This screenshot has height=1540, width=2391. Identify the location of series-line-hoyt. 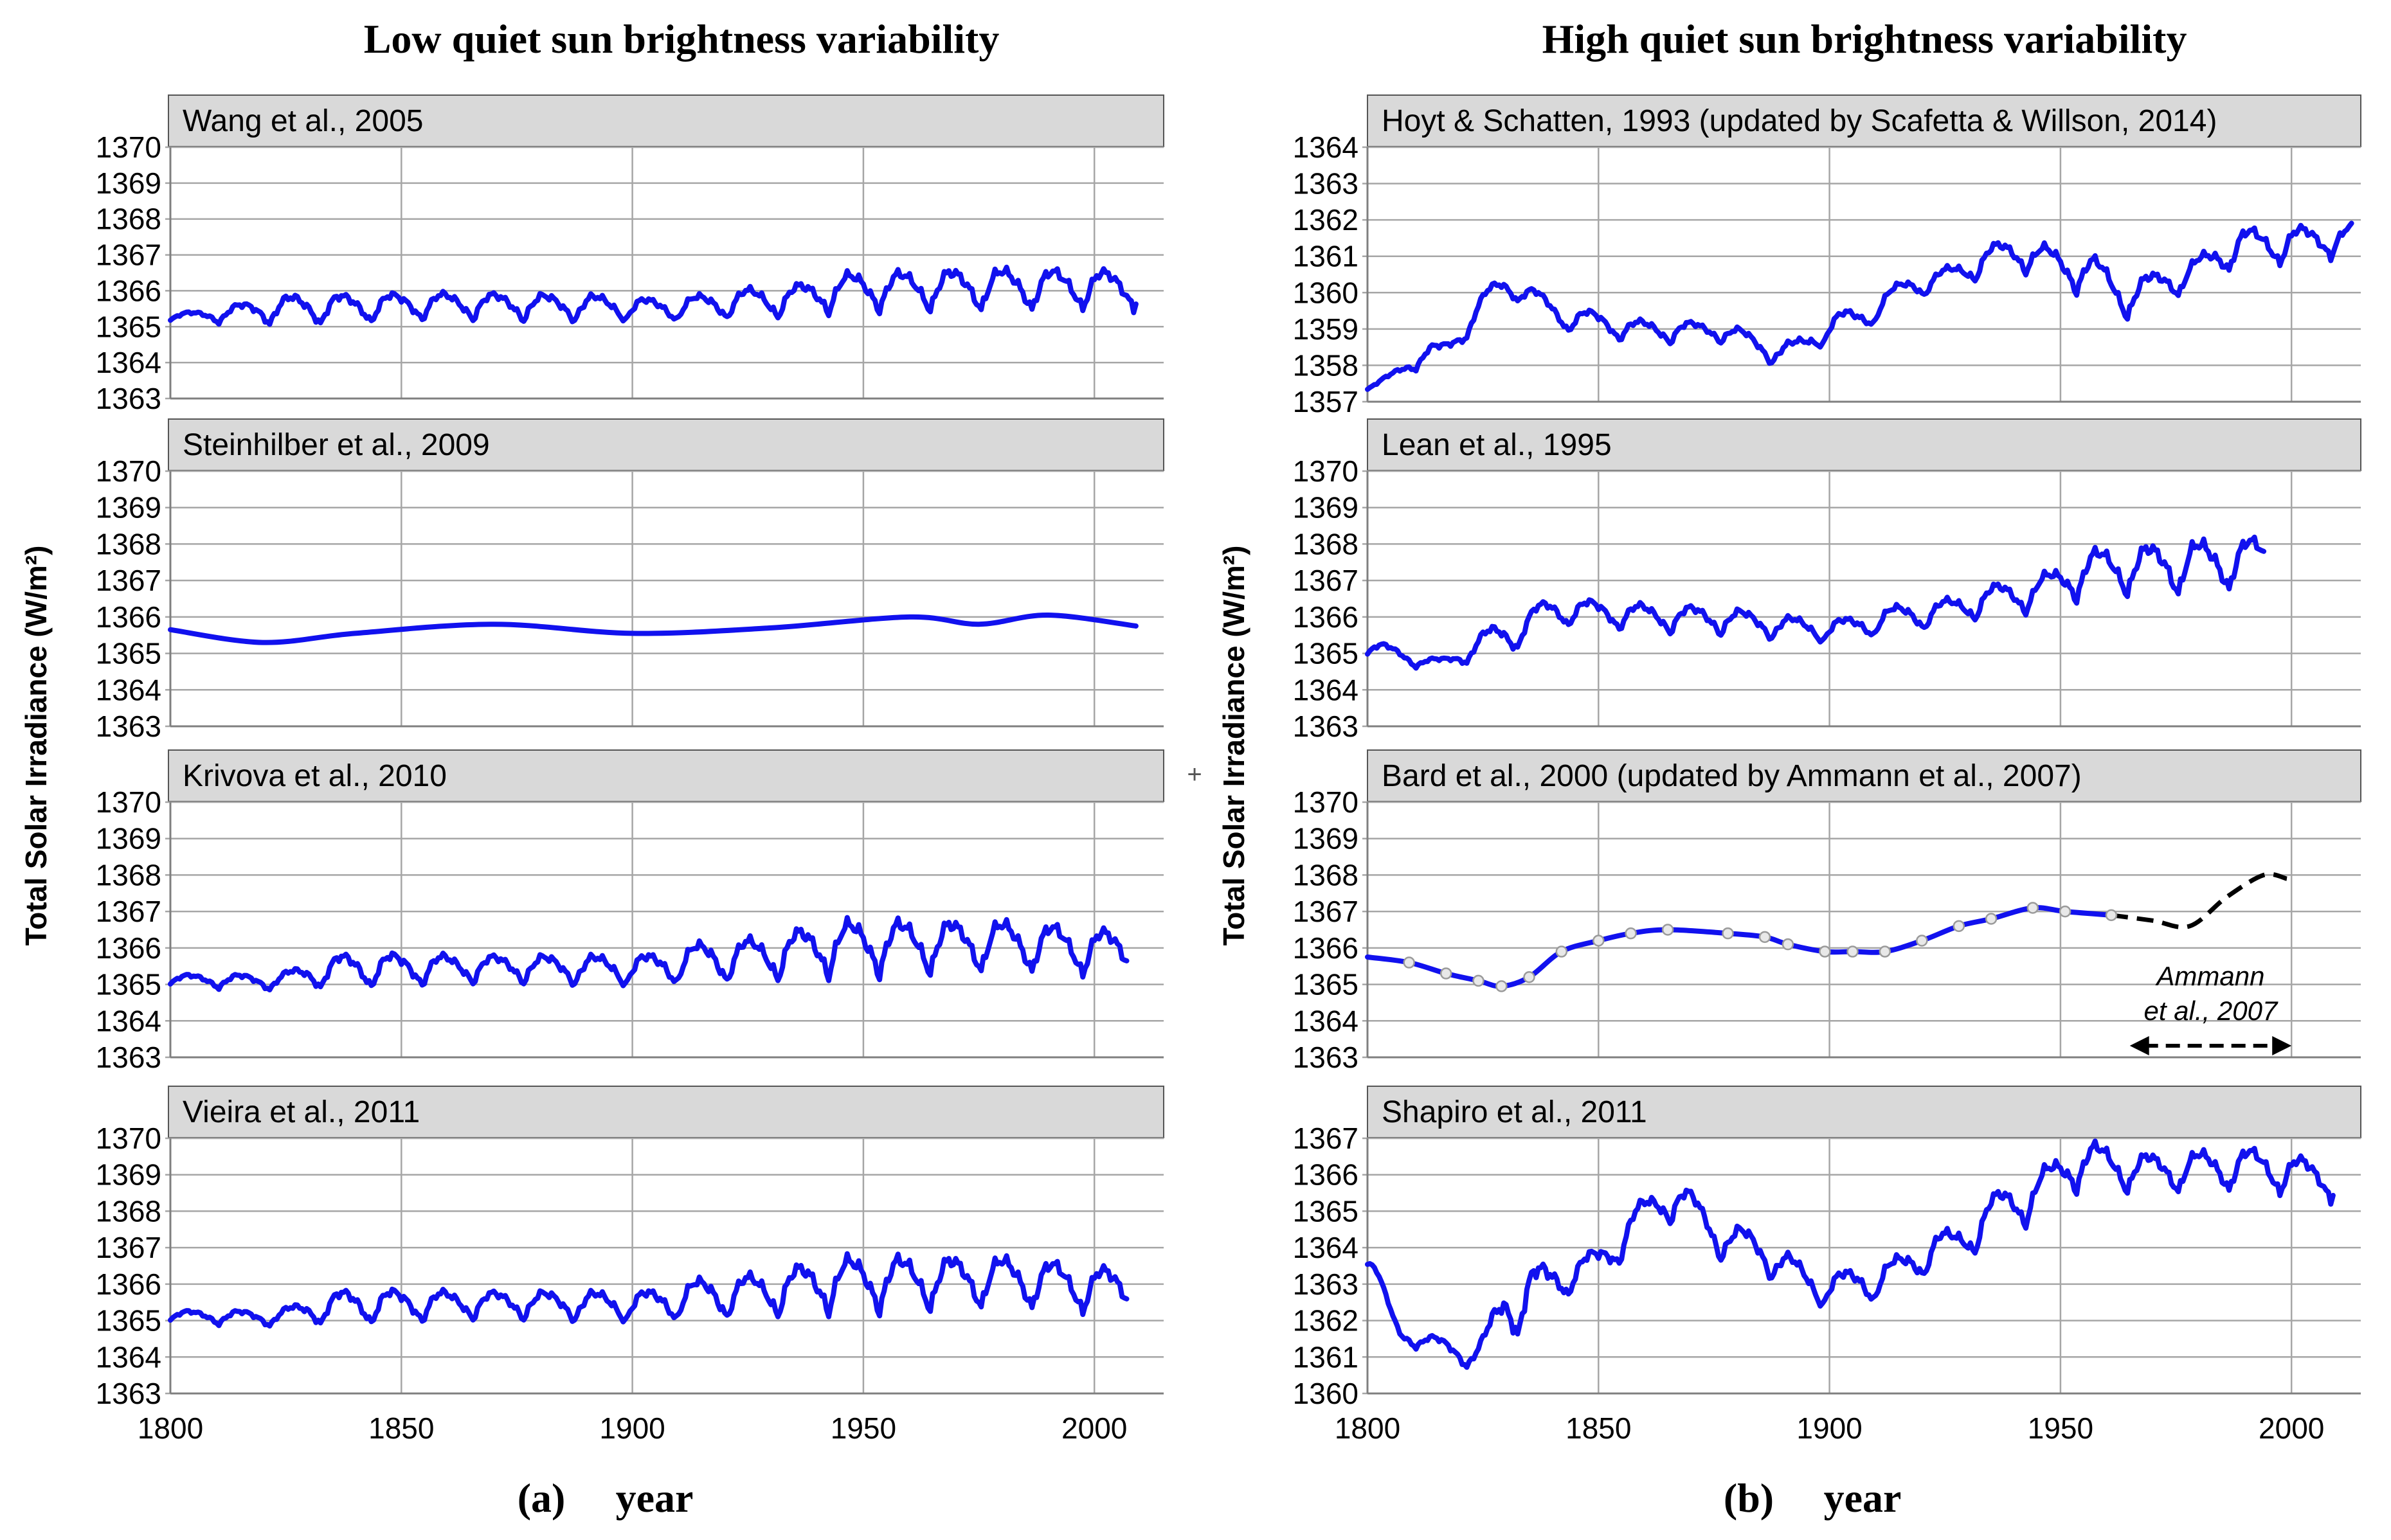
(1859, 306).